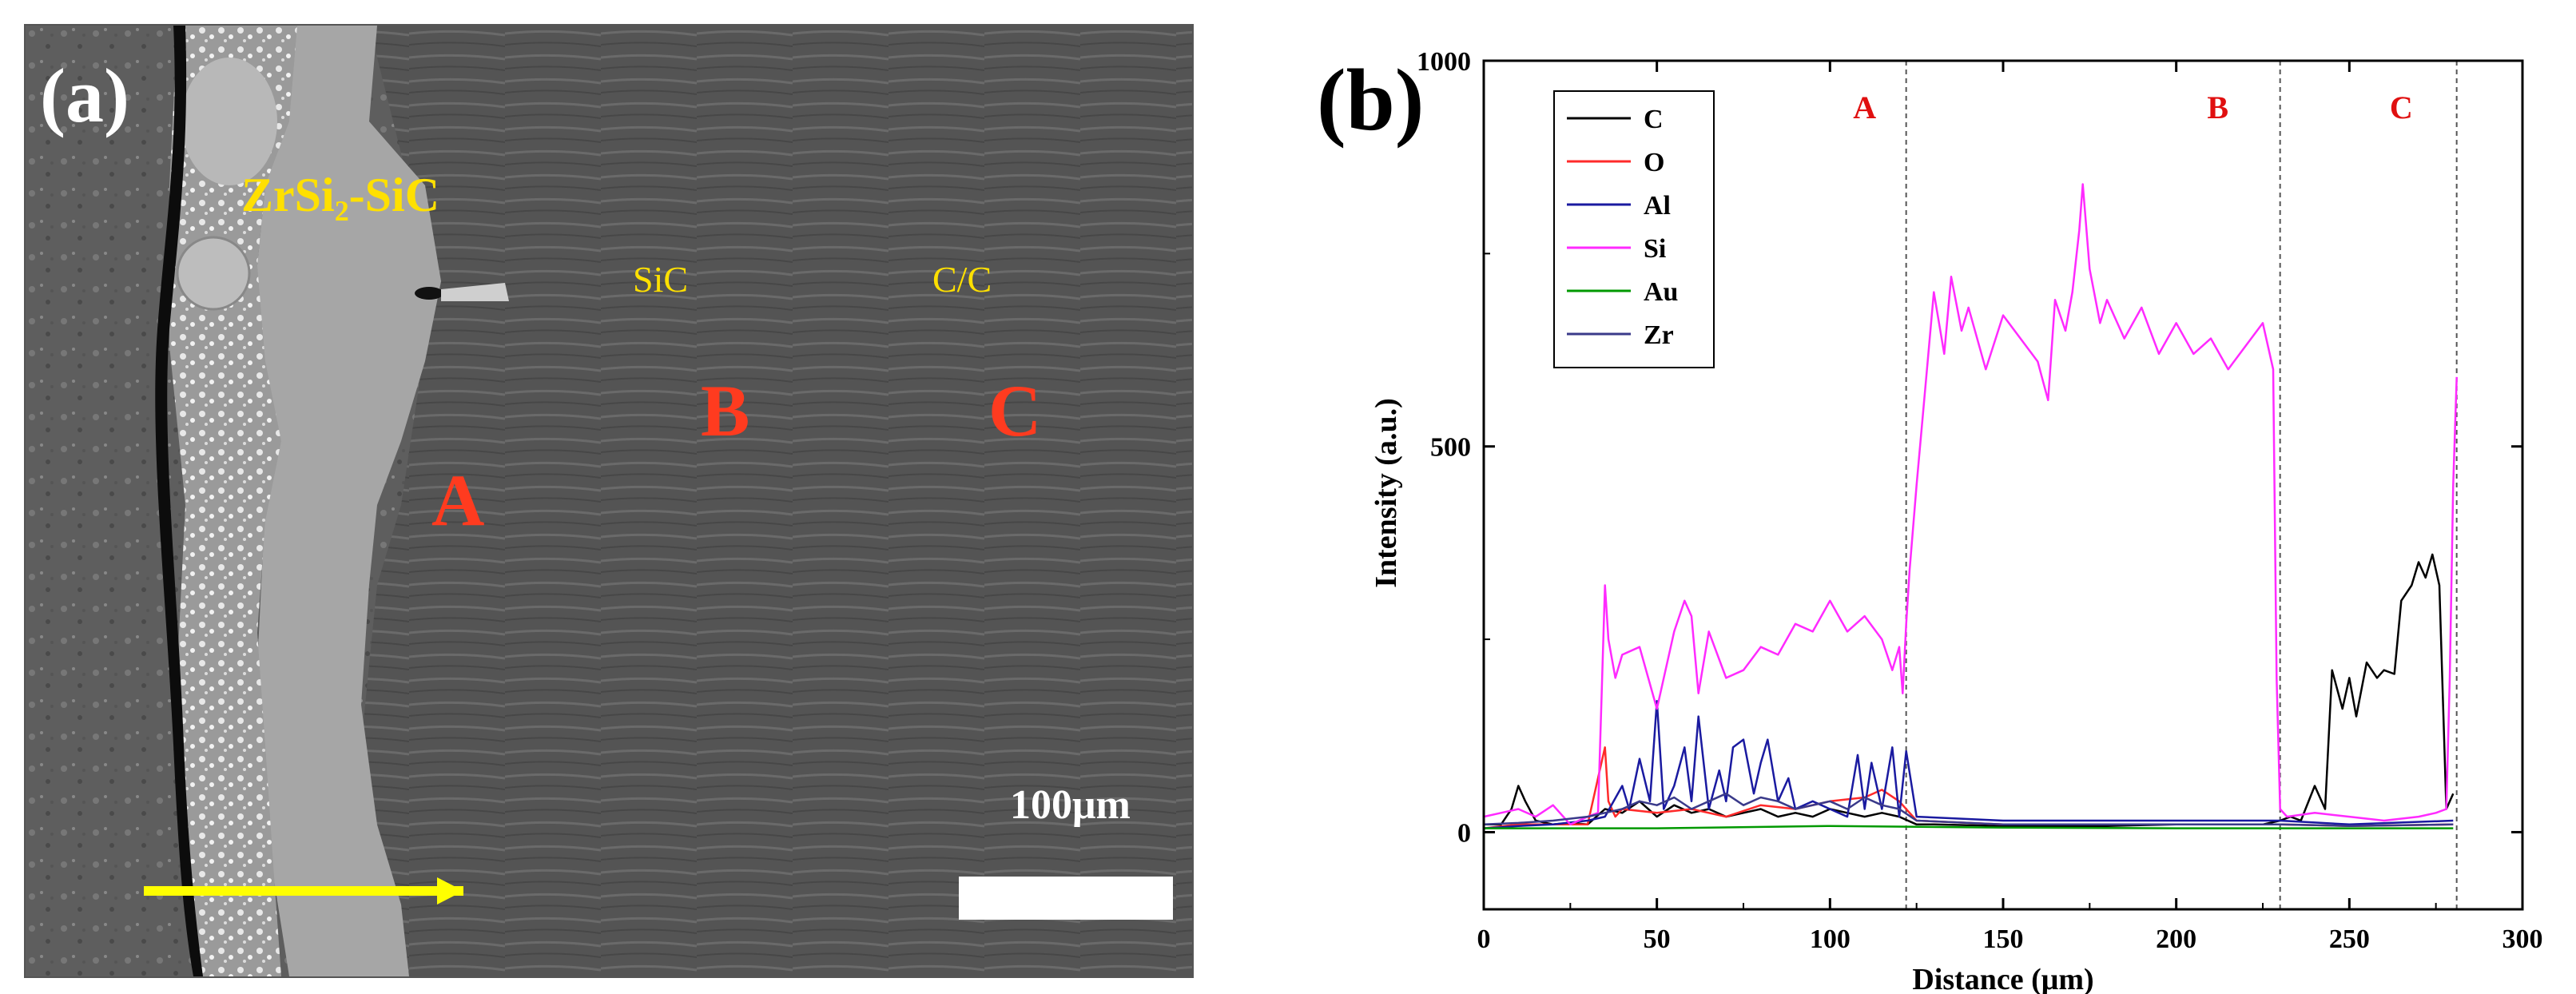 This screenshot has height=994, width=2576. What do you see at coordinates (2003, 939) in the screenshot?
I see `x-tick-label: 150` at bounding box center [2003, 939].